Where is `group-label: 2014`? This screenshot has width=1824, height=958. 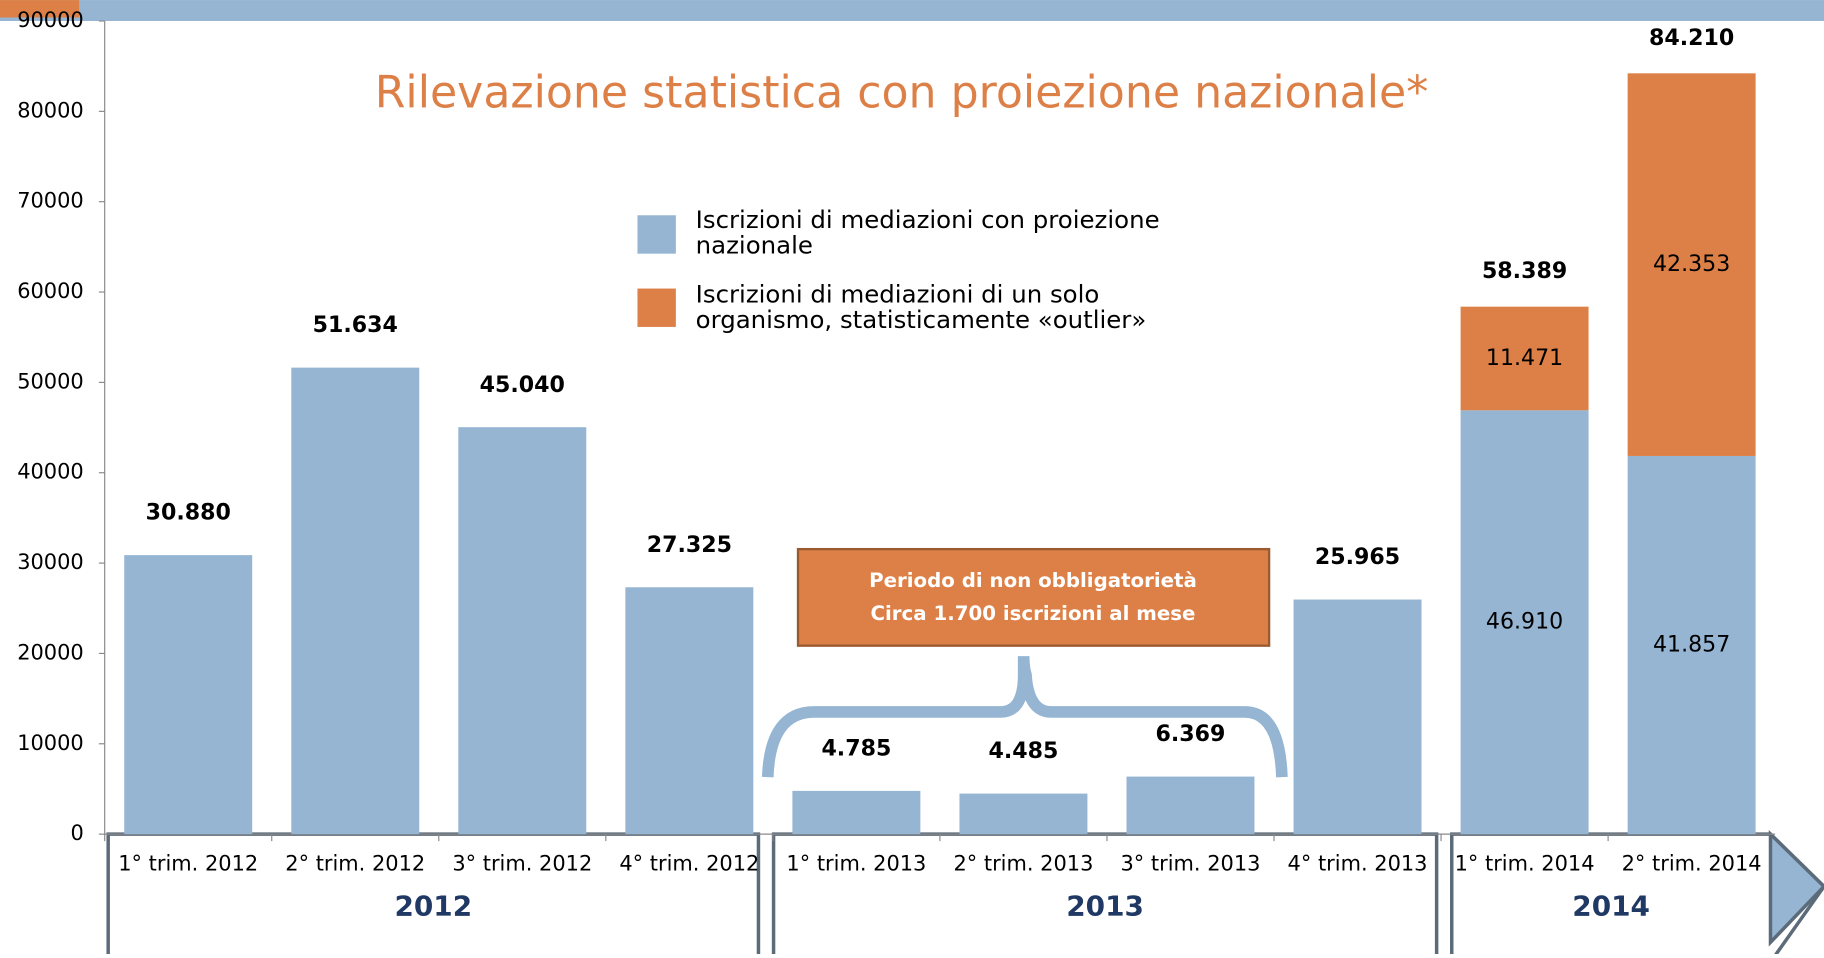
group-label: 2014 is located at coordinates (1611, 905).